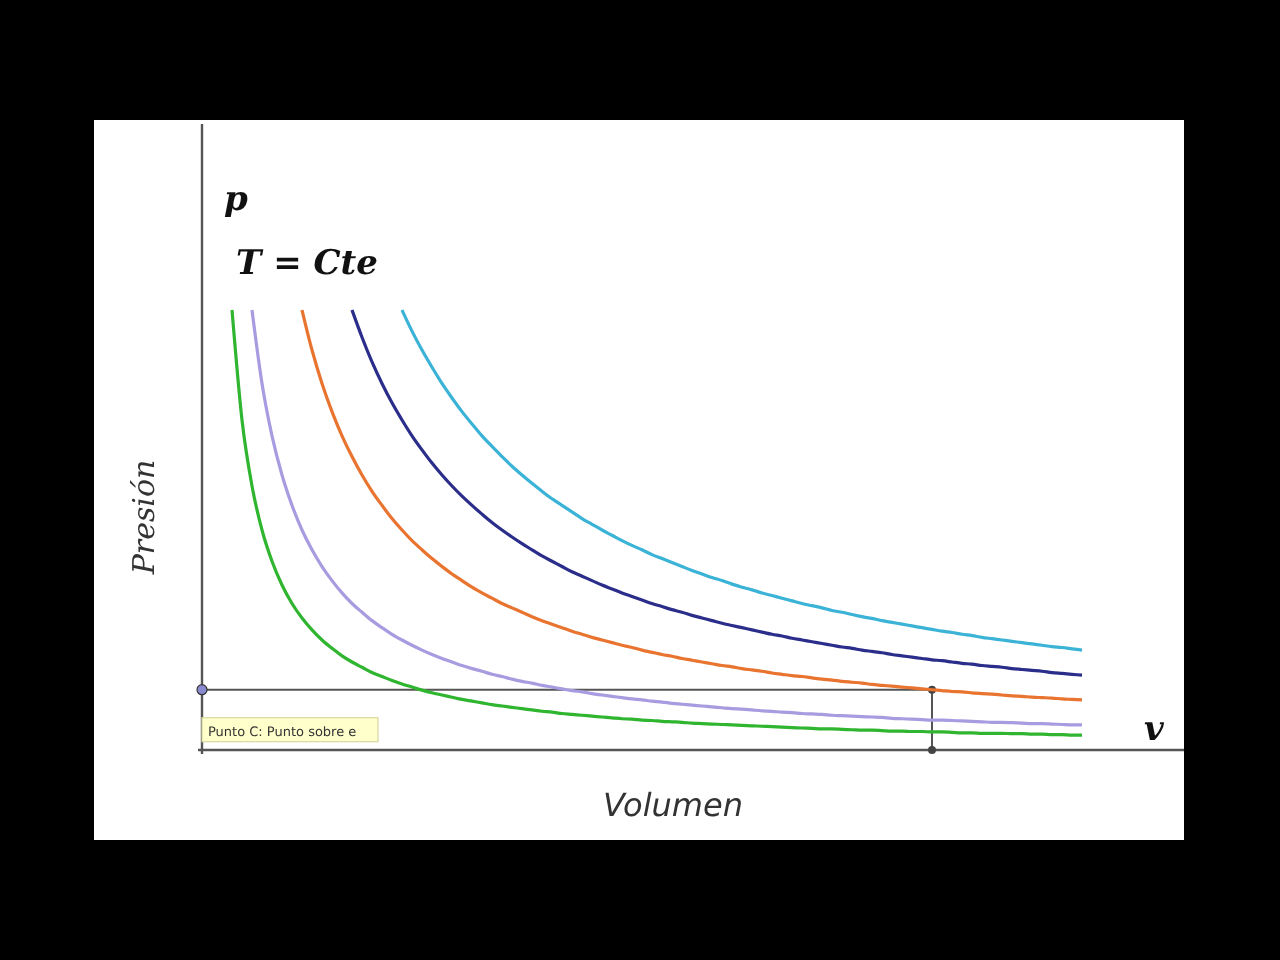 This screenshot has height=960, width=1280. I want to click on y-axis-title: Presión, so click(144, 518).